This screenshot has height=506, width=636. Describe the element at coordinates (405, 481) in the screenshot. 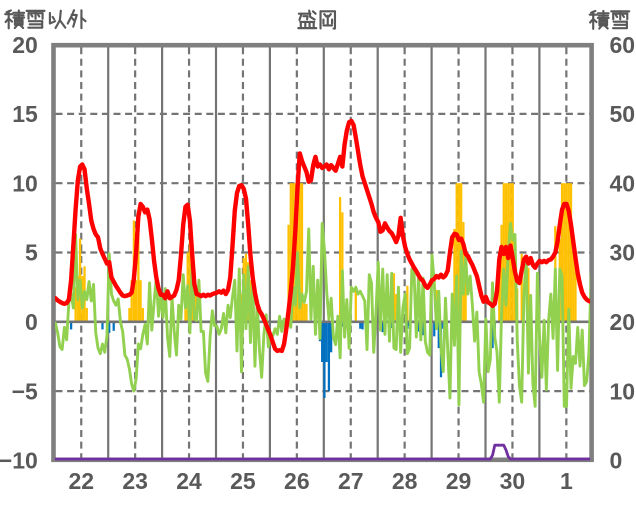

I see `svg-text: 28` at that location.